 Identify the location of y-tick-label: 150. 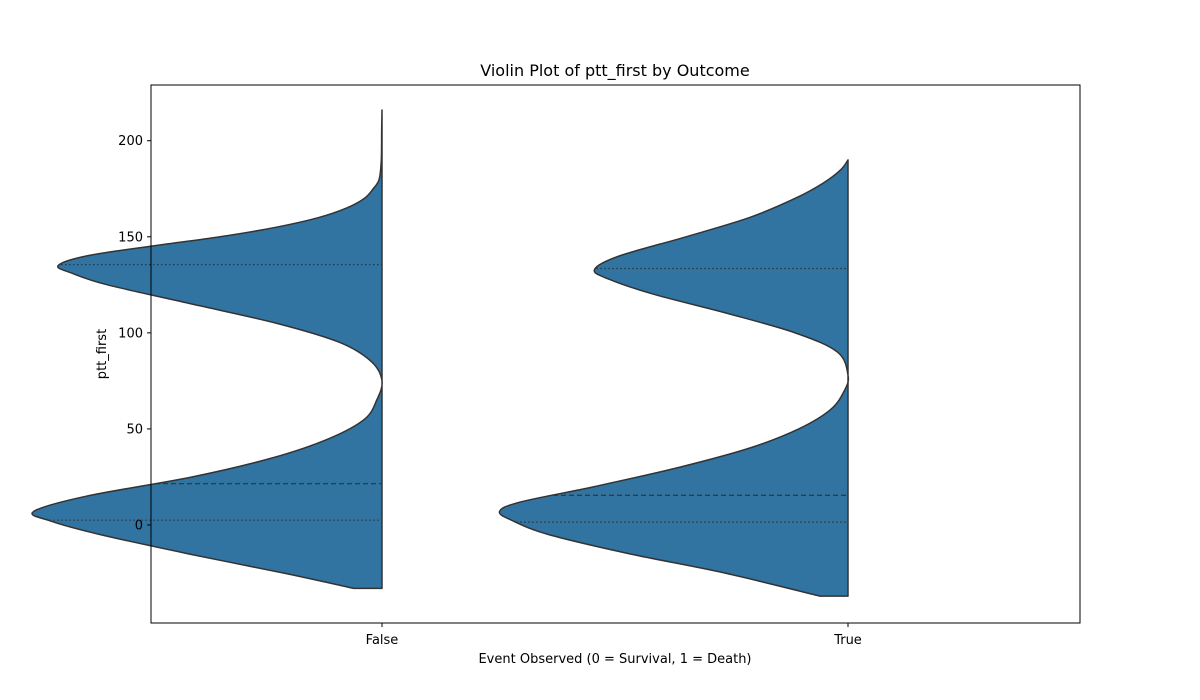
(130, 237).